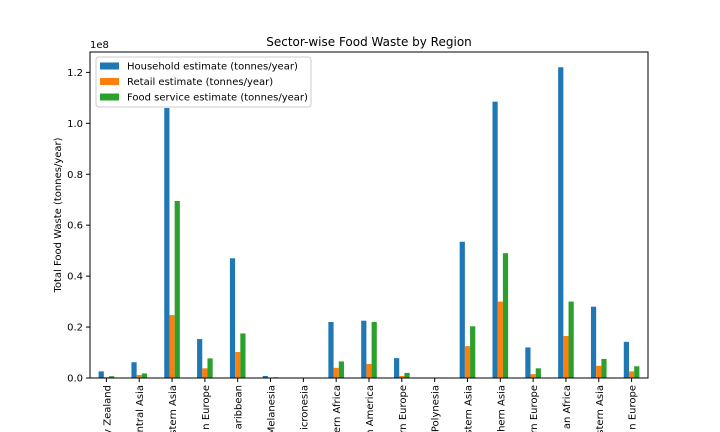 Image resolution: width=720 pixels, height=432 pixels. What do you see at coordinates (304, 407) in the screenshot?
I see `x-tick-label: icronesia` at bounding box center [304, 407].